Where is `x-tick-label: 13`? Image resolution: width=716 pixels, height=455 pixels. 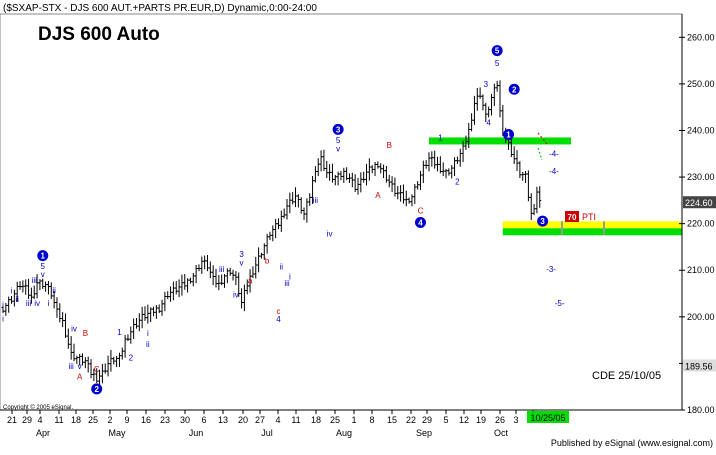
x-tick-label: 13 is located at coordinates (223, 420).